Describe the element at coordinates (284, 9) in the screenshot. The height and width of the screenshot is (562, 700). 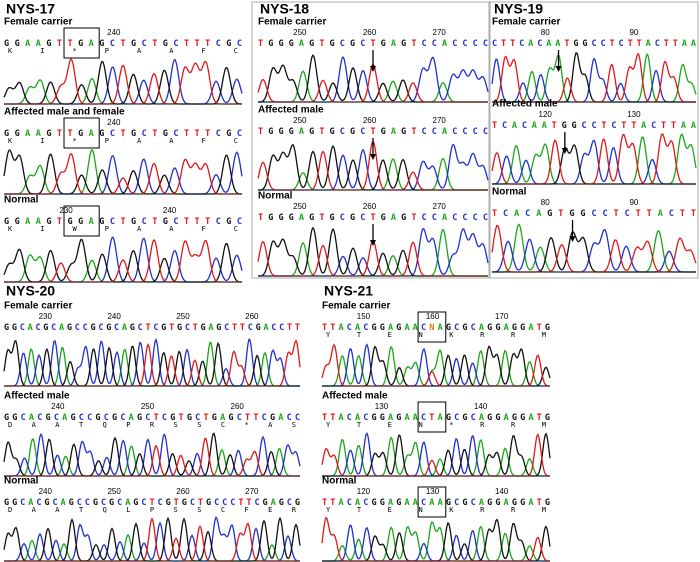
I see `panel-title: NYS-18` at that location.